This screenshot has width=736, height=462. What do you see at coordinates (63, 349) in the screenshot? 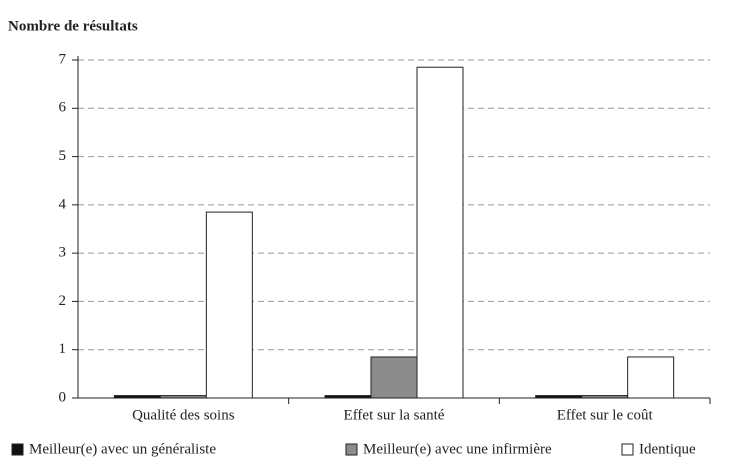
I see `y-tick-label: 1` at bounding box center [63, 349].